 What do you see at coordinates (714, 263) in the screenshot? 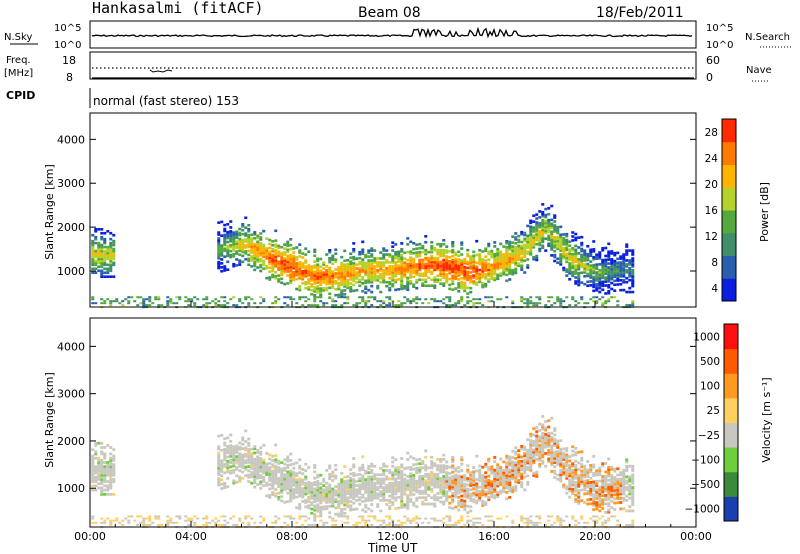
I see `colorbar-tick-label: 8` at bounding box center [714, 263].